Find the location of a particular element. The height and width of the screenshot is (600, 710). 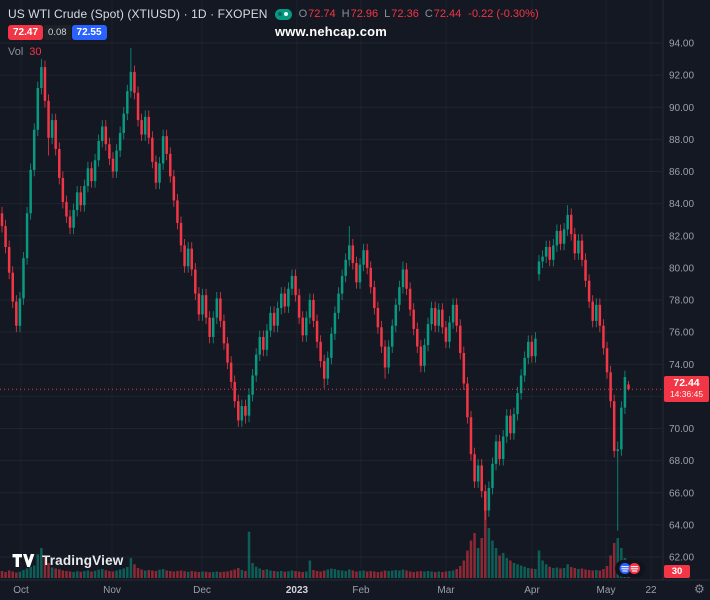

svg-text: 92.00 is located at coordinates (681, 76).